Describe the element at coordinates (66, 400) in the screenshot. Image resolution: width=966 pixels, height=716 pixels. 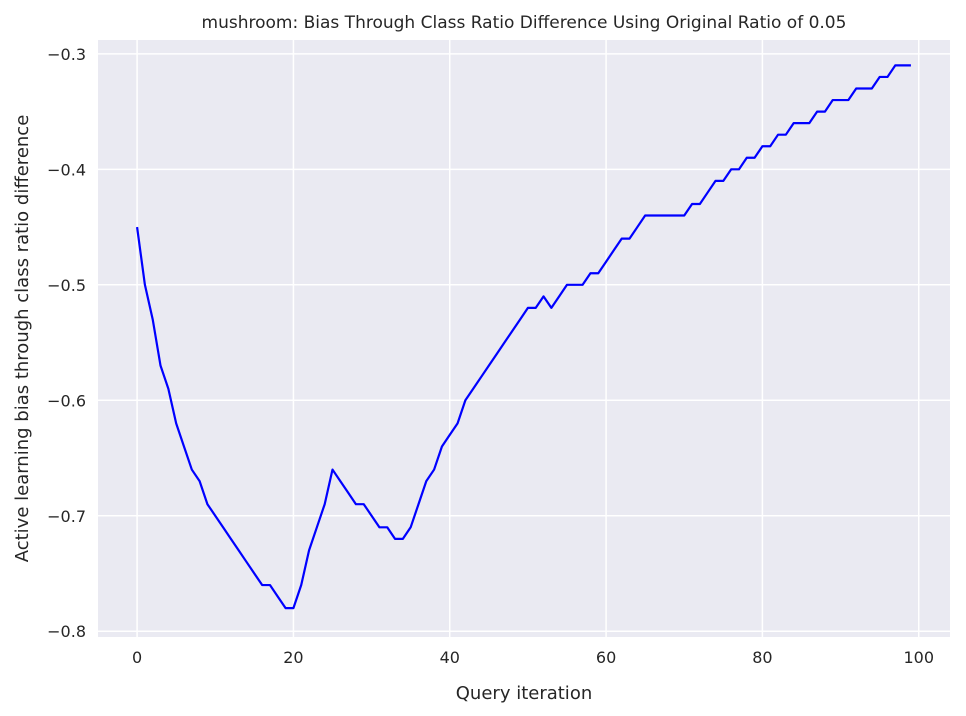
I see `y-tick-label: −0.6` at that location.